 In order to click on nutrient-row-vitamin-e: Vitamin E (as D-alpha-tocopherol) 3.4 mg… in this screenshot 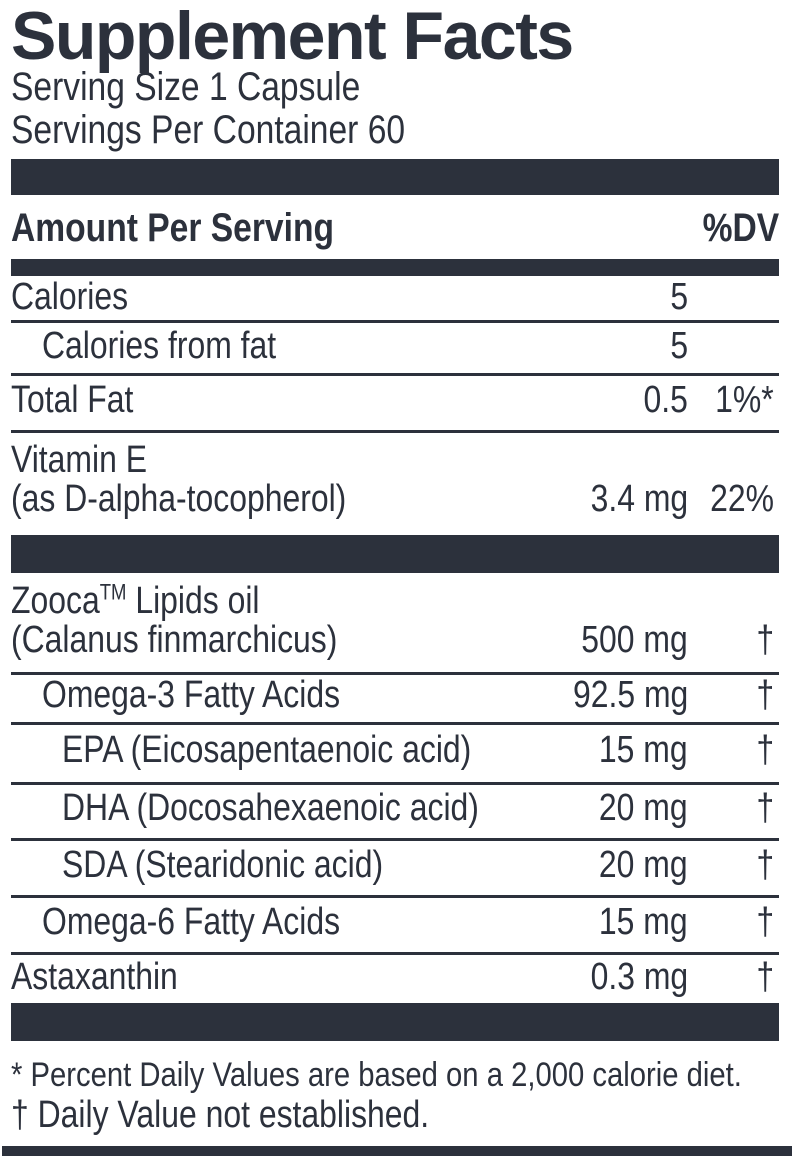, I will do `click(395, 484)`.